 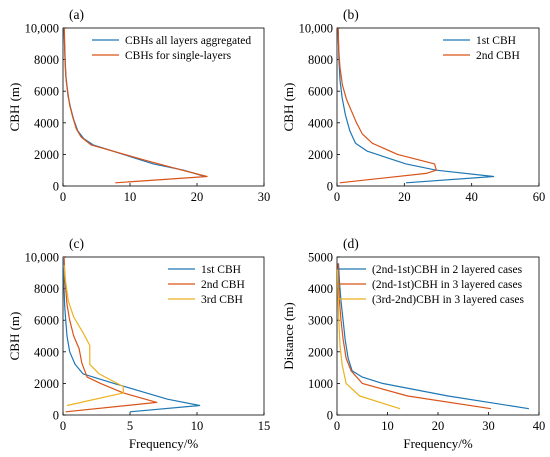 What do you see at coordinates (320, 384) in the screenshot?
I see `y-tick-label: 1000` at bounding box center [320, 384].